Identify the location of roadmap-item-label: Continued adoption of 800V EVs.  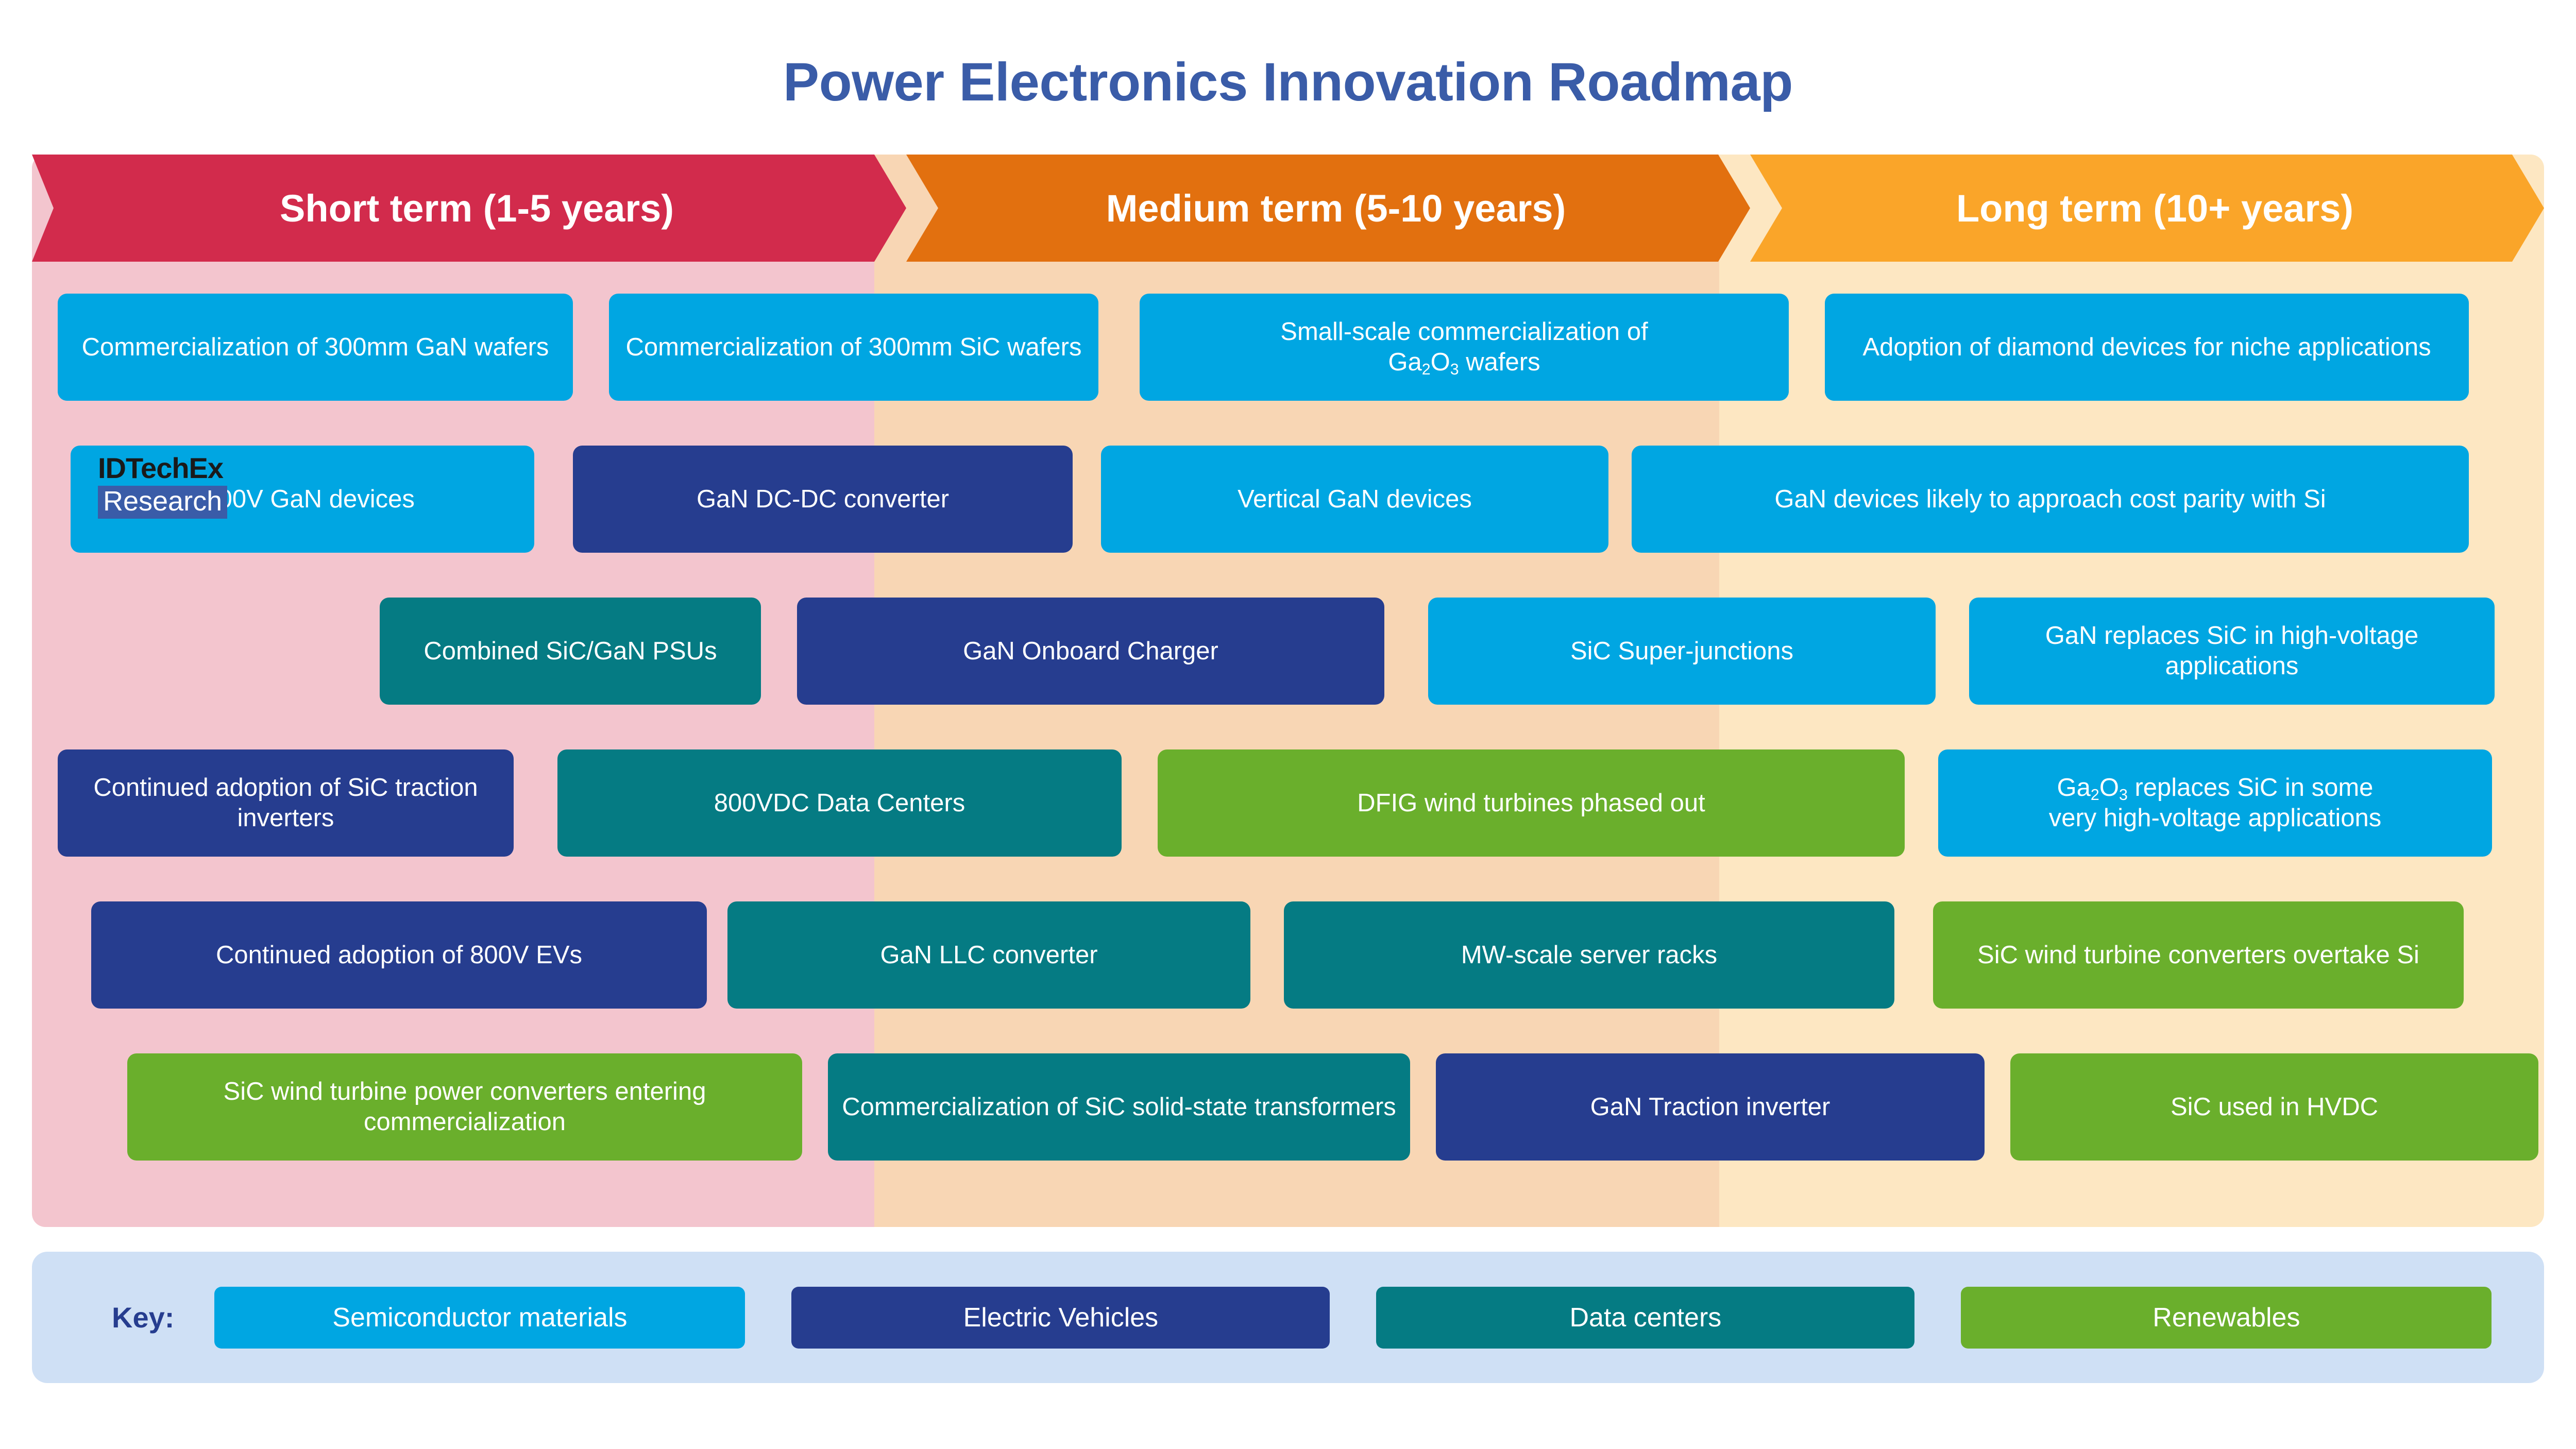
(399, 955).